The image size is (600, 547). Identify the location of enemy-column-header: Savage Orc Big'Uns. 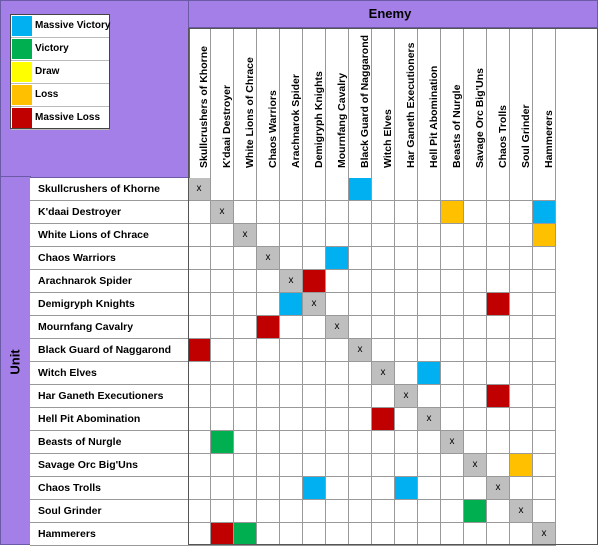
(475, 103).